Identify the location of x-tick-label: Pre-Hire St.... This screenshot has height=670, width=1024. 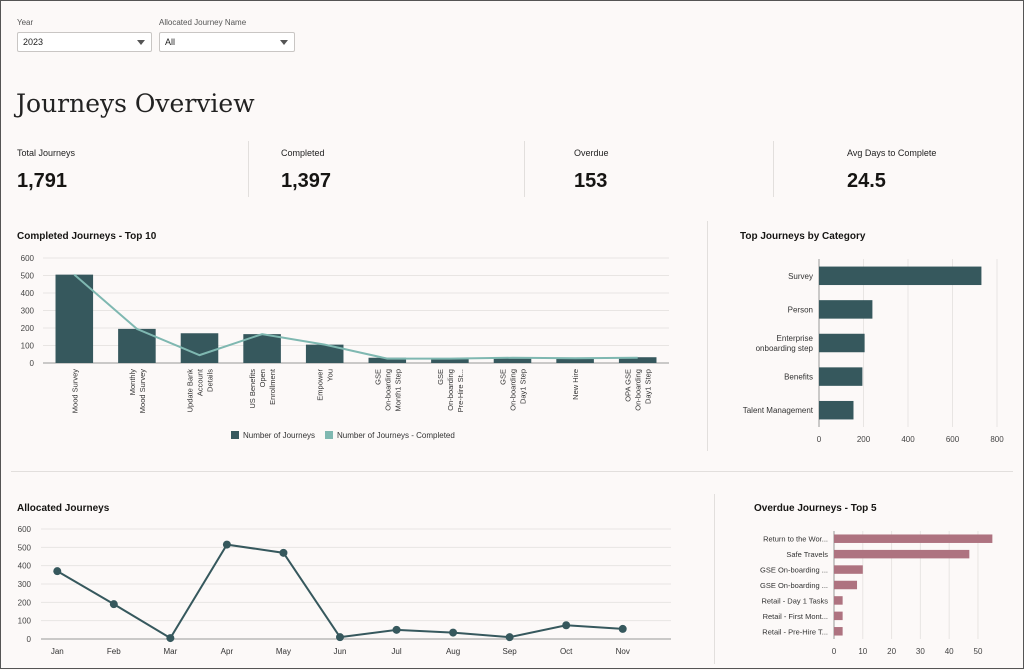
(460, 390).